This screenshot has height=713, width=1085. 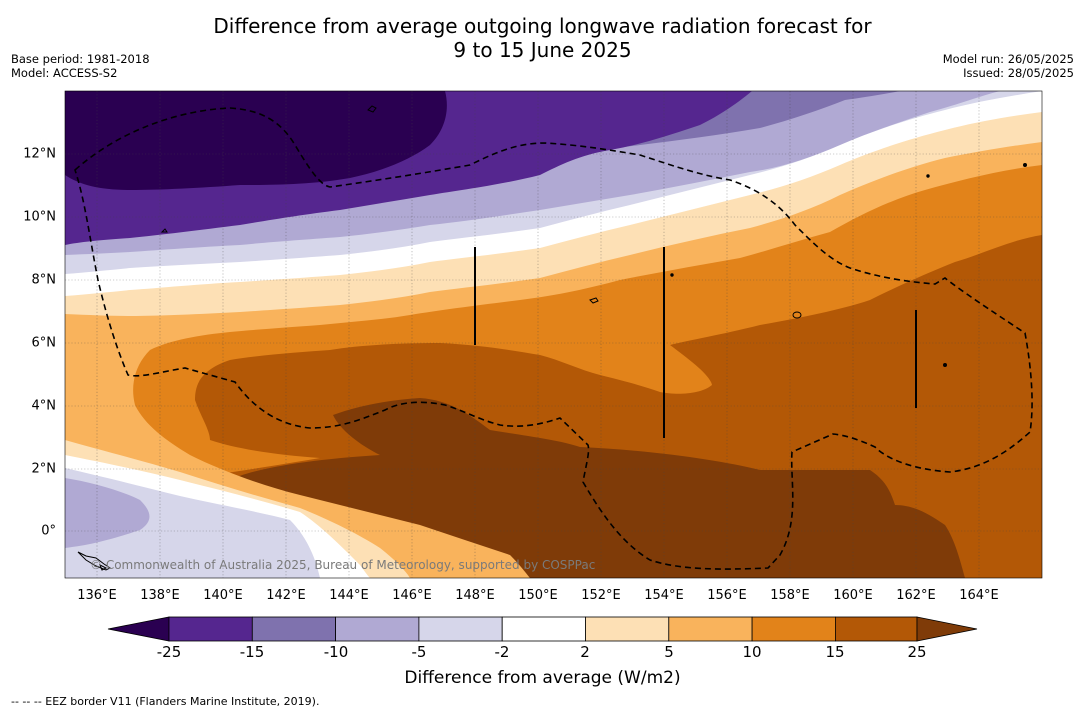 What do you see at coordinates (542, 50) in the screenshot?
I see `title-line-2: 9 to 15 June 2025` at bounding box center [542, 50].